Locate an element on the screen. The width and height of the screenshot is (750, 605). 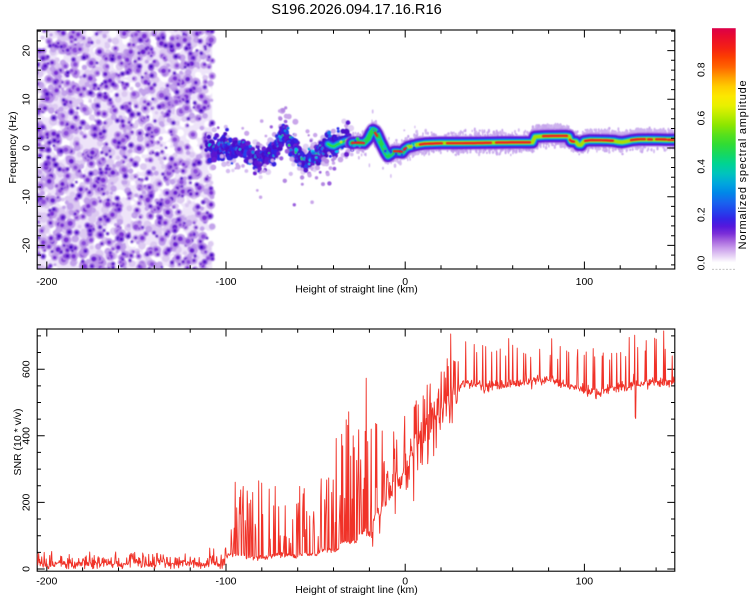
svg-text: Frequency (Hz) is located at coordinates (13, 147).